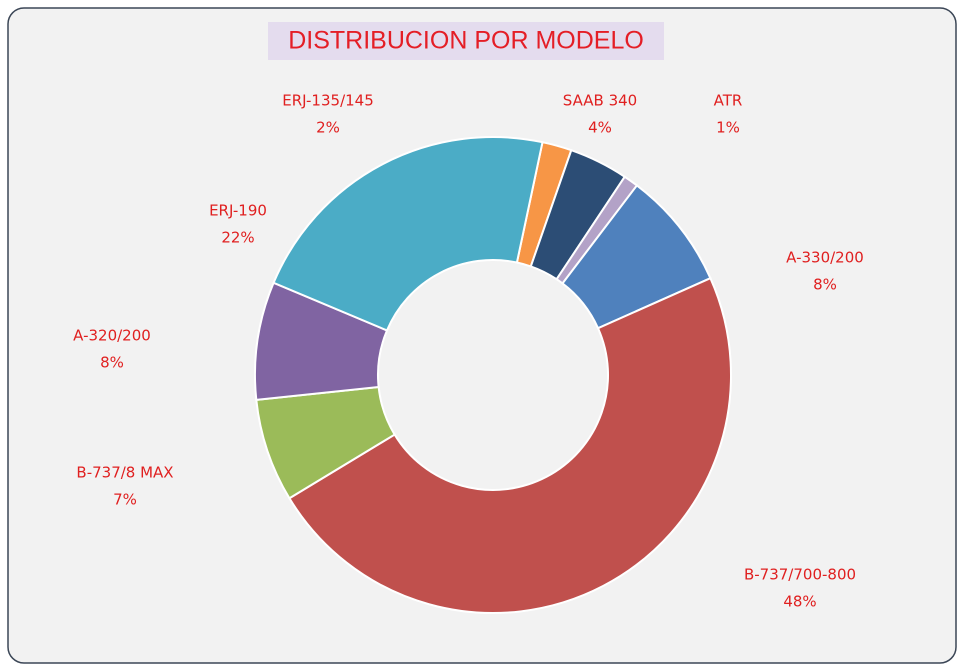 Image resolution: width=961 pixels, height=668 pixels. Describe the element at coordinates (328, 101) in the screenshot. I see `slice-label-name: ERJ-135/145` at that location.